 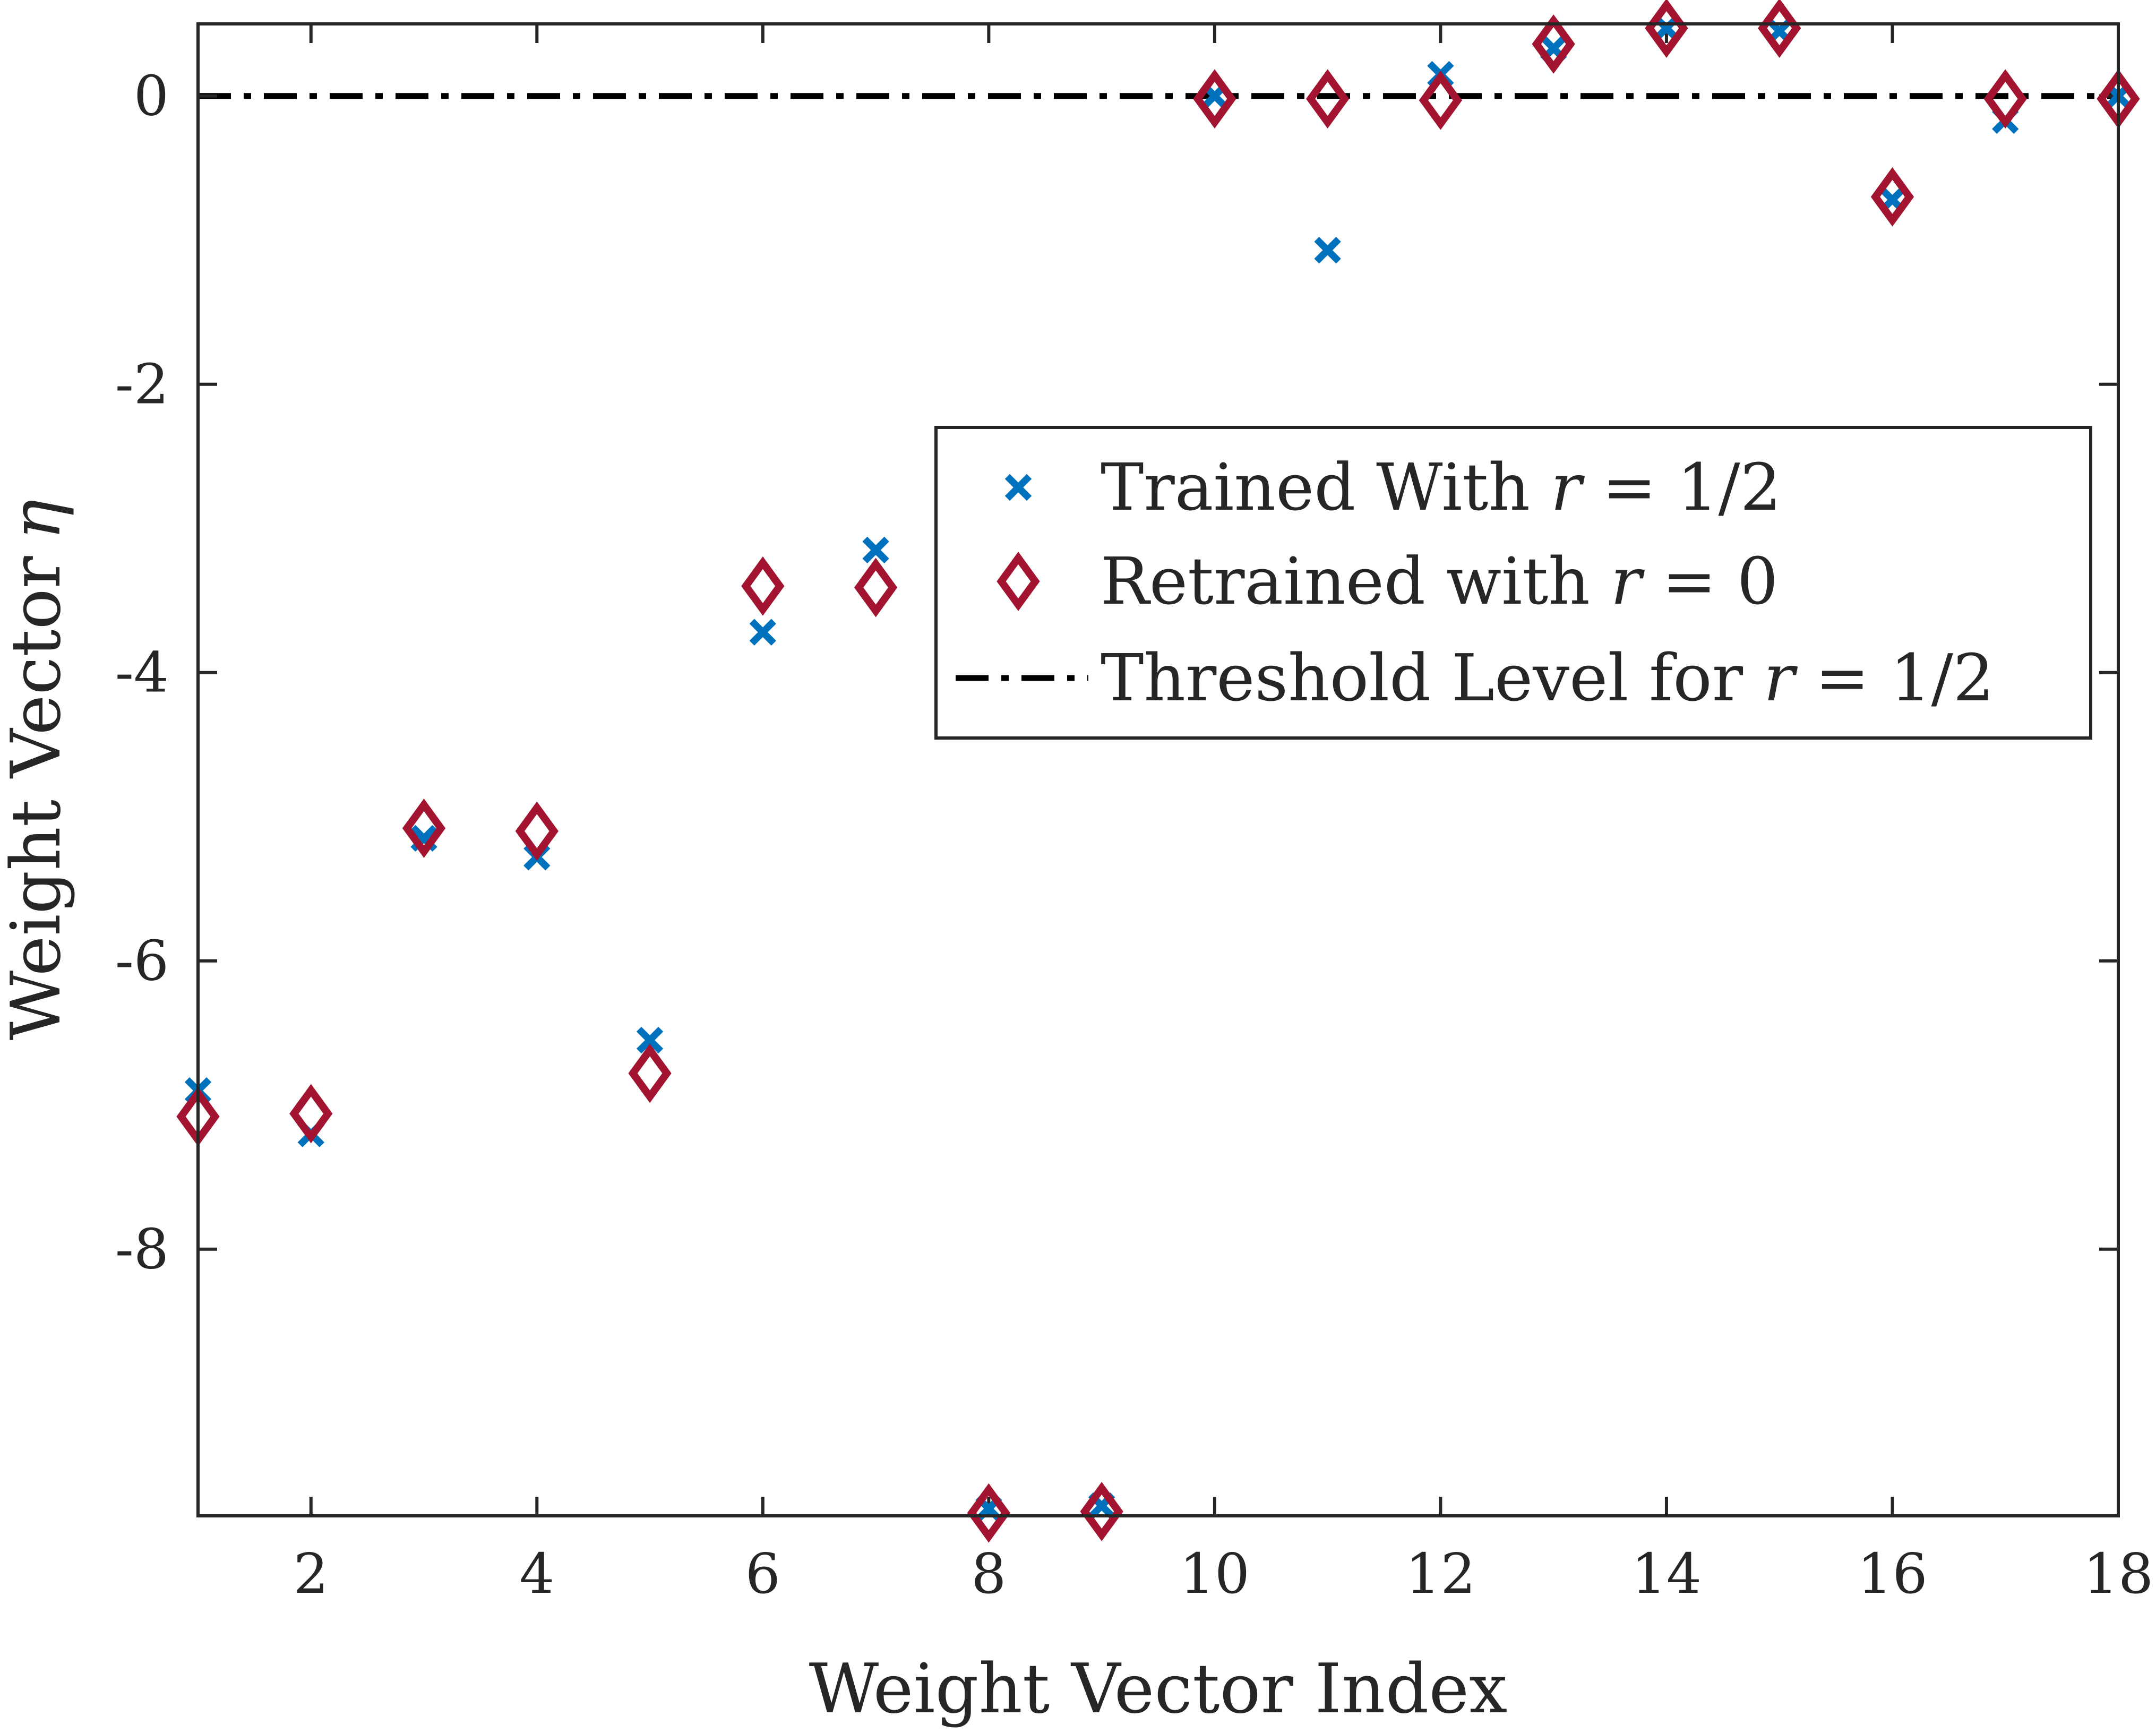 What do you see at coordinates (1019, 581) in the screenshot?
I see `legend-symbol-retrained` at bounding box center [1019, 581].